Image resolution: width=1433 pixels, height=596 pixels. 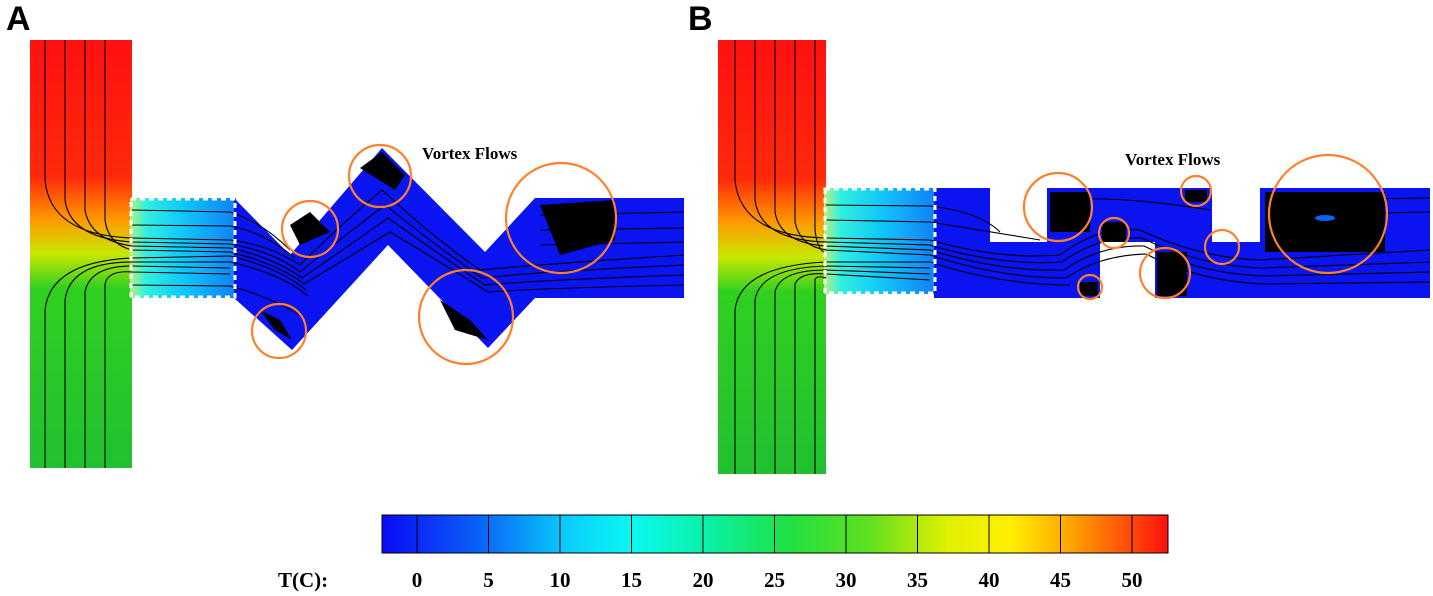 I want to click on mixing-chamber-b, so click(x=880, y=241).